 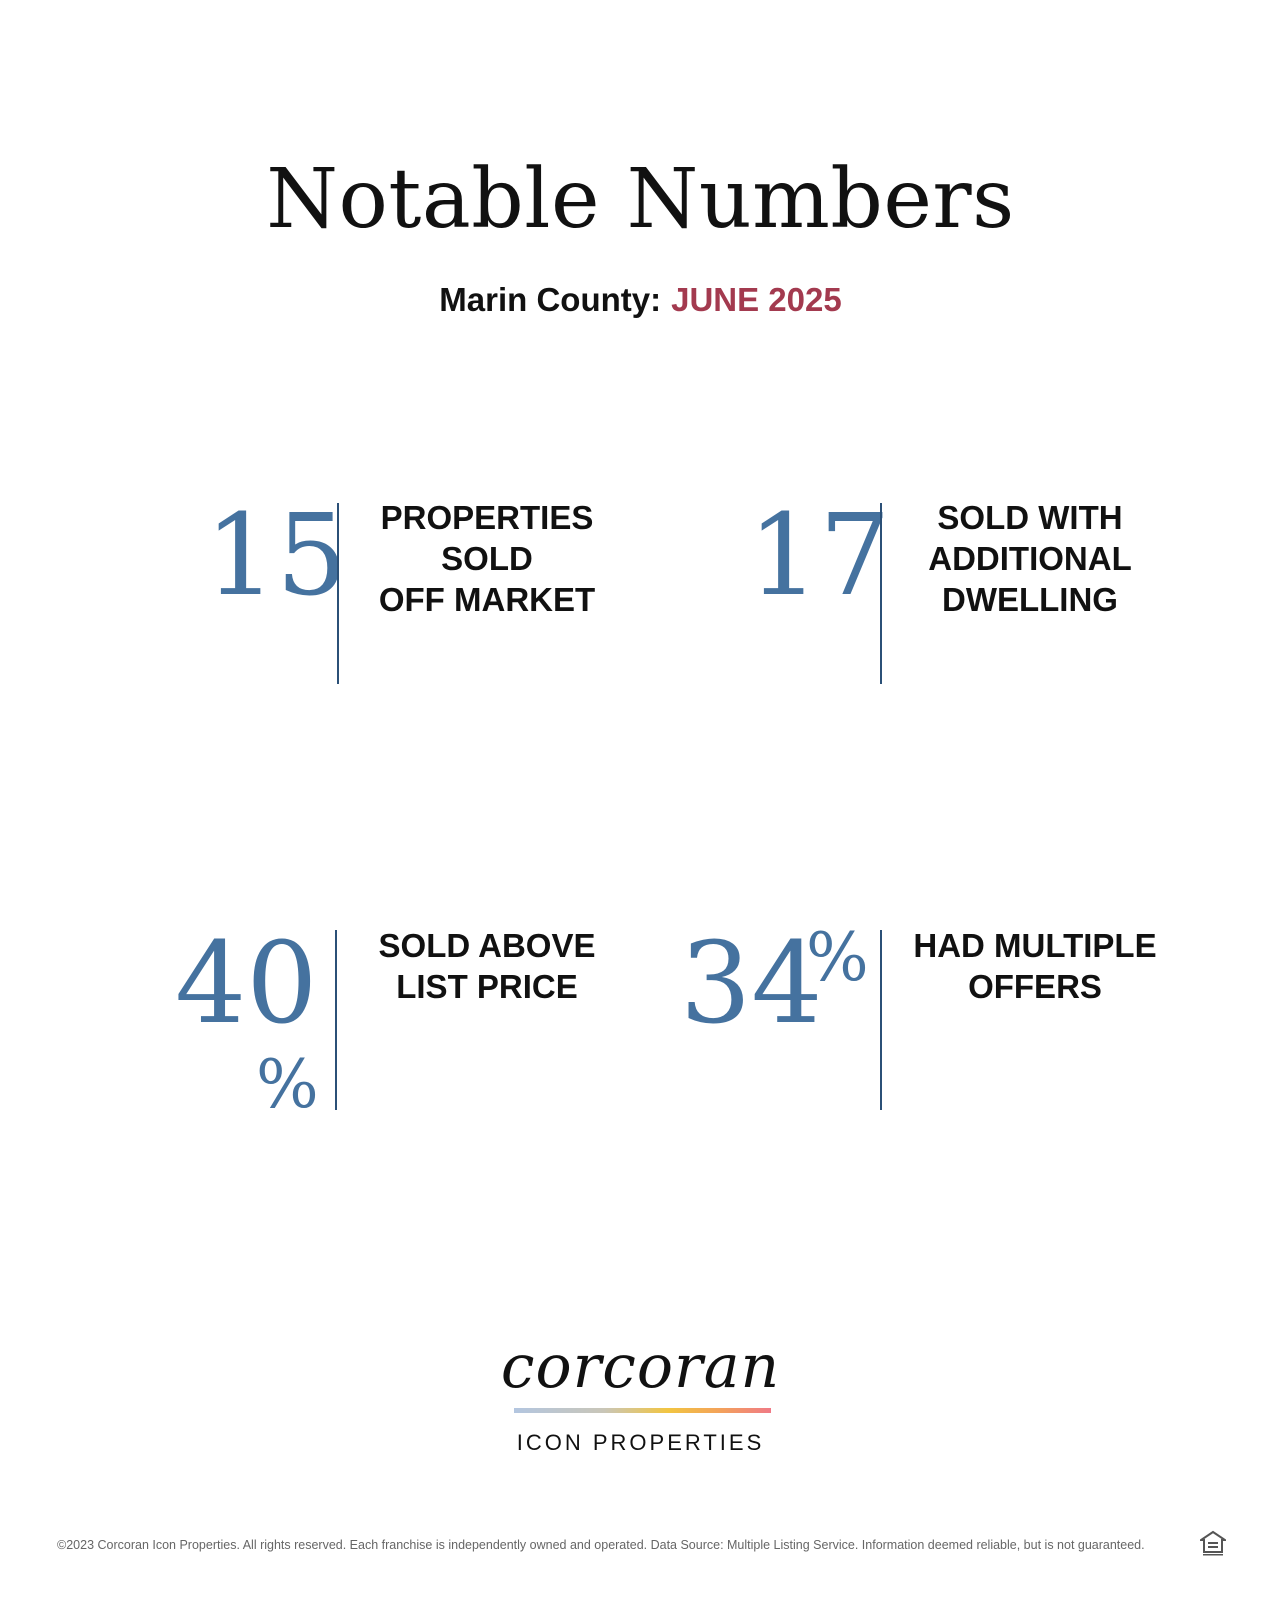 I want to click on stat-label-line: SOLD ABOVE, so click(x=487, y=945).